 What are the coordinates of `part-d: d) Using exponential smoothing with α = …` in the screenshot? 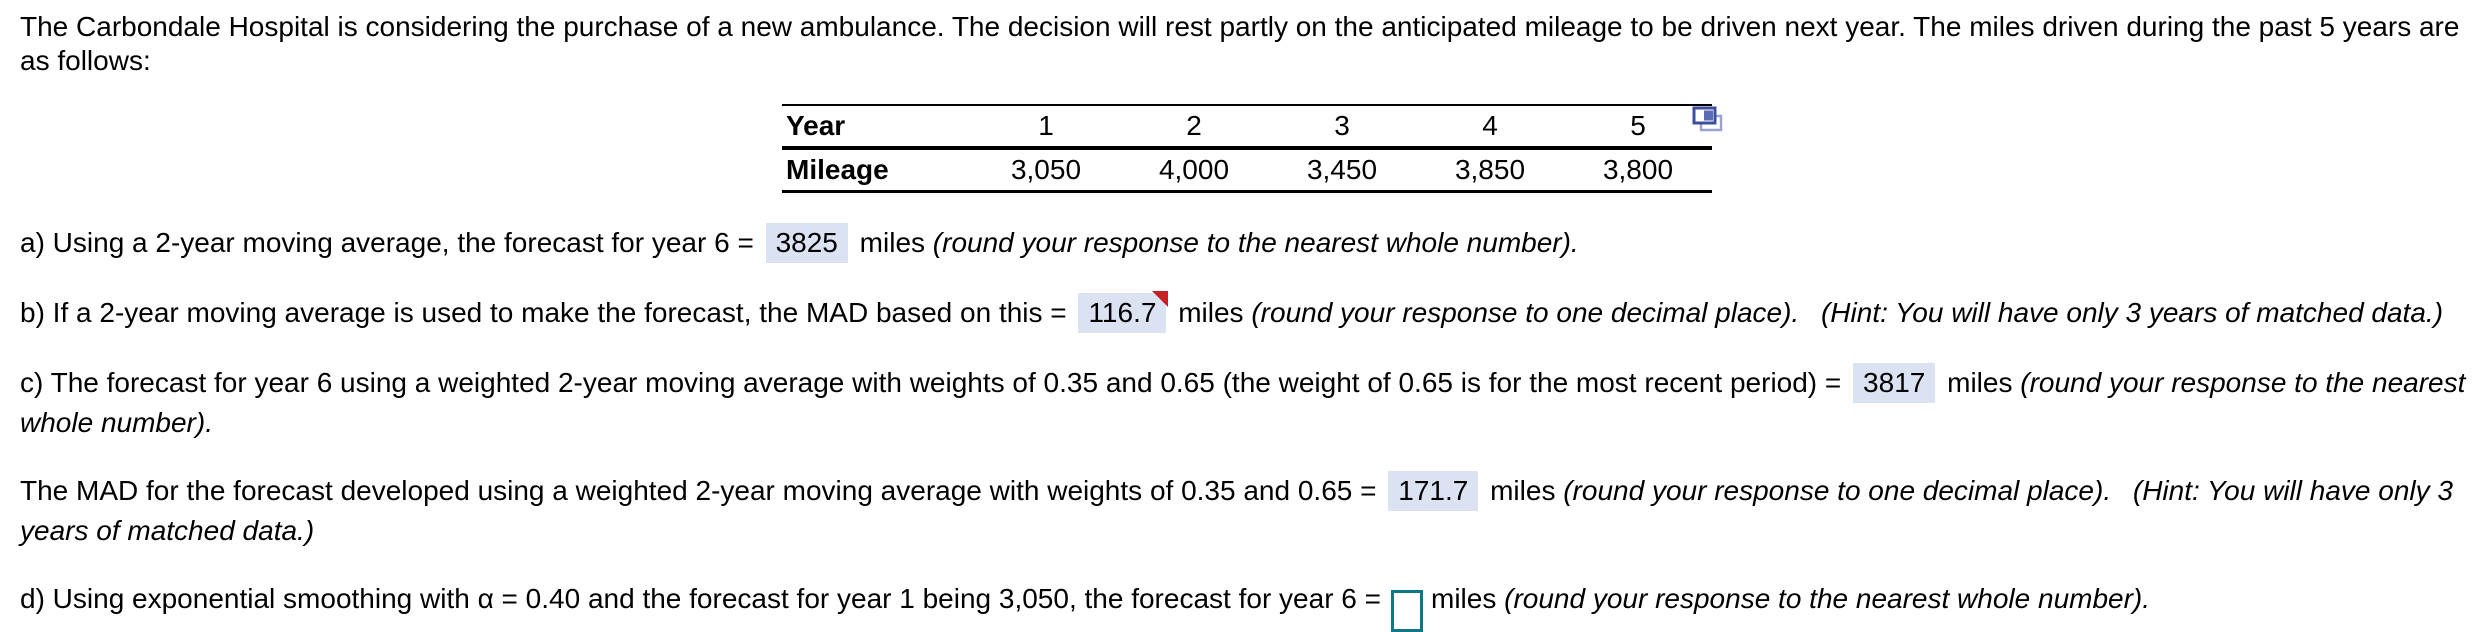 It's located at (1244, 605).